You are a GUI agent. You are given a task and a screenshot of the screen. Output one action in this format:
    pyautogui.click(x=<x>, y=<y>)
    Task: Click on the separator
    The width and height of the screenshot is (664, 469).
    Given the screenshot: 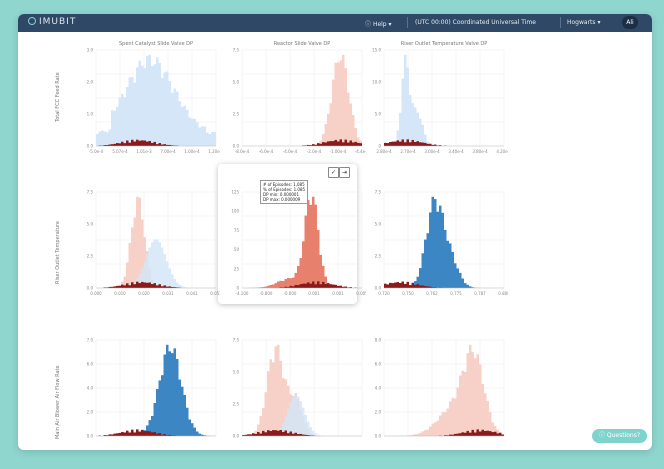 What is the action you would take?
    pyautogui.click(x=560, y=22)
    